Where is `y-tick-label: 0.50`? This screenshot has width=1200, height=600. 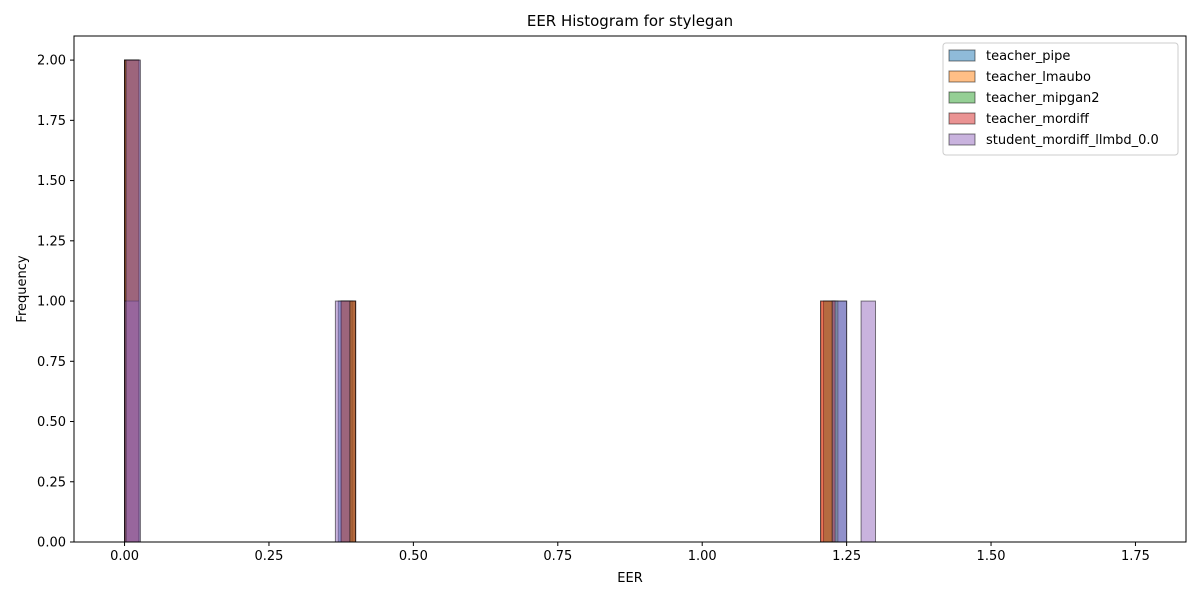 y-tick-label: 0.50 is located at coordinates (51, 422).